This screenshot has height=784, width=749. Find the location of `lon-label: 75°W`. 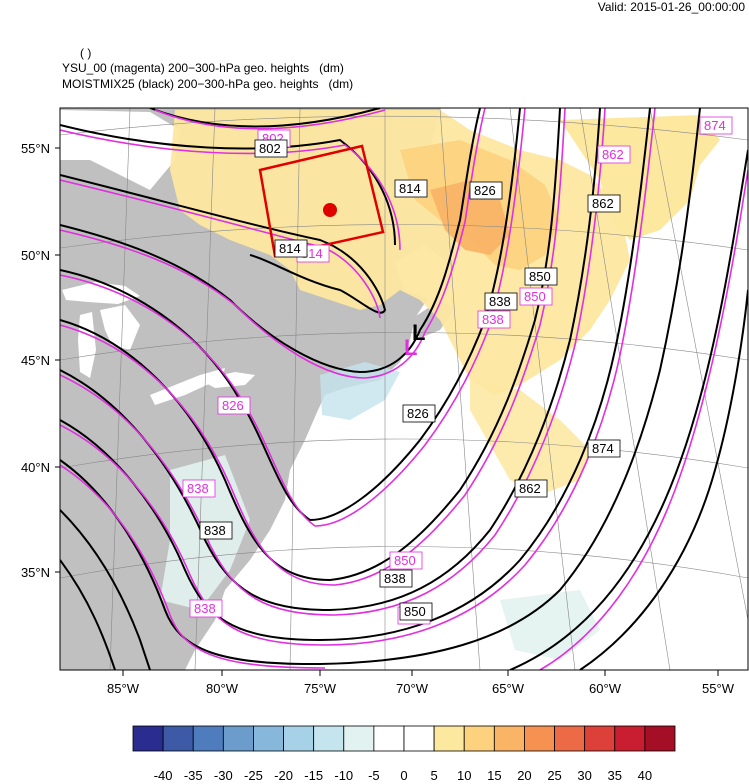

lon-label: 75°W is located at coordinates (320, 688).